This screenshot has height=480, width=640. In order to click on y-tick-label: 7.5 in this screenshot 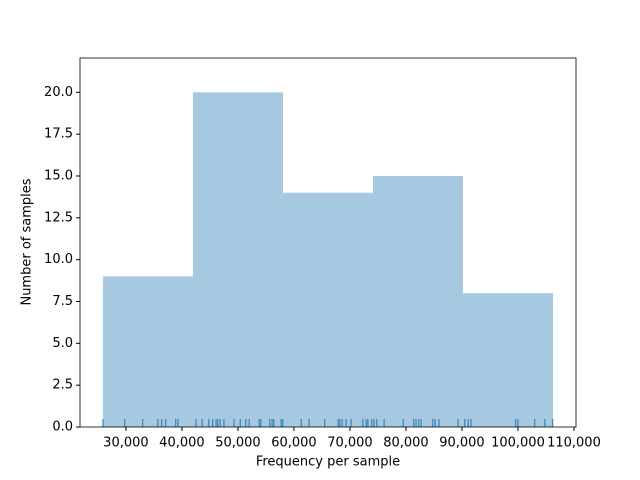, I will do `click(62, 301)`.